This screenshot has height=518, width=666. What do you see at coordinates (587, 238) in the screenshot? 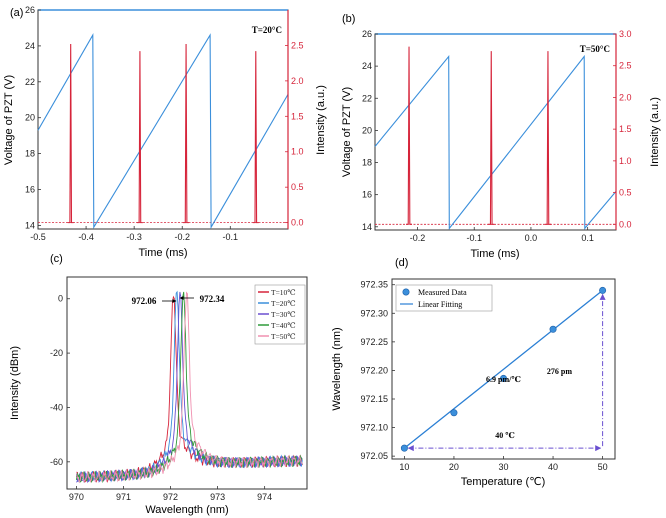
I see `b-x-tick-label-0.1: 0.1` at bounding box center [587, 238].